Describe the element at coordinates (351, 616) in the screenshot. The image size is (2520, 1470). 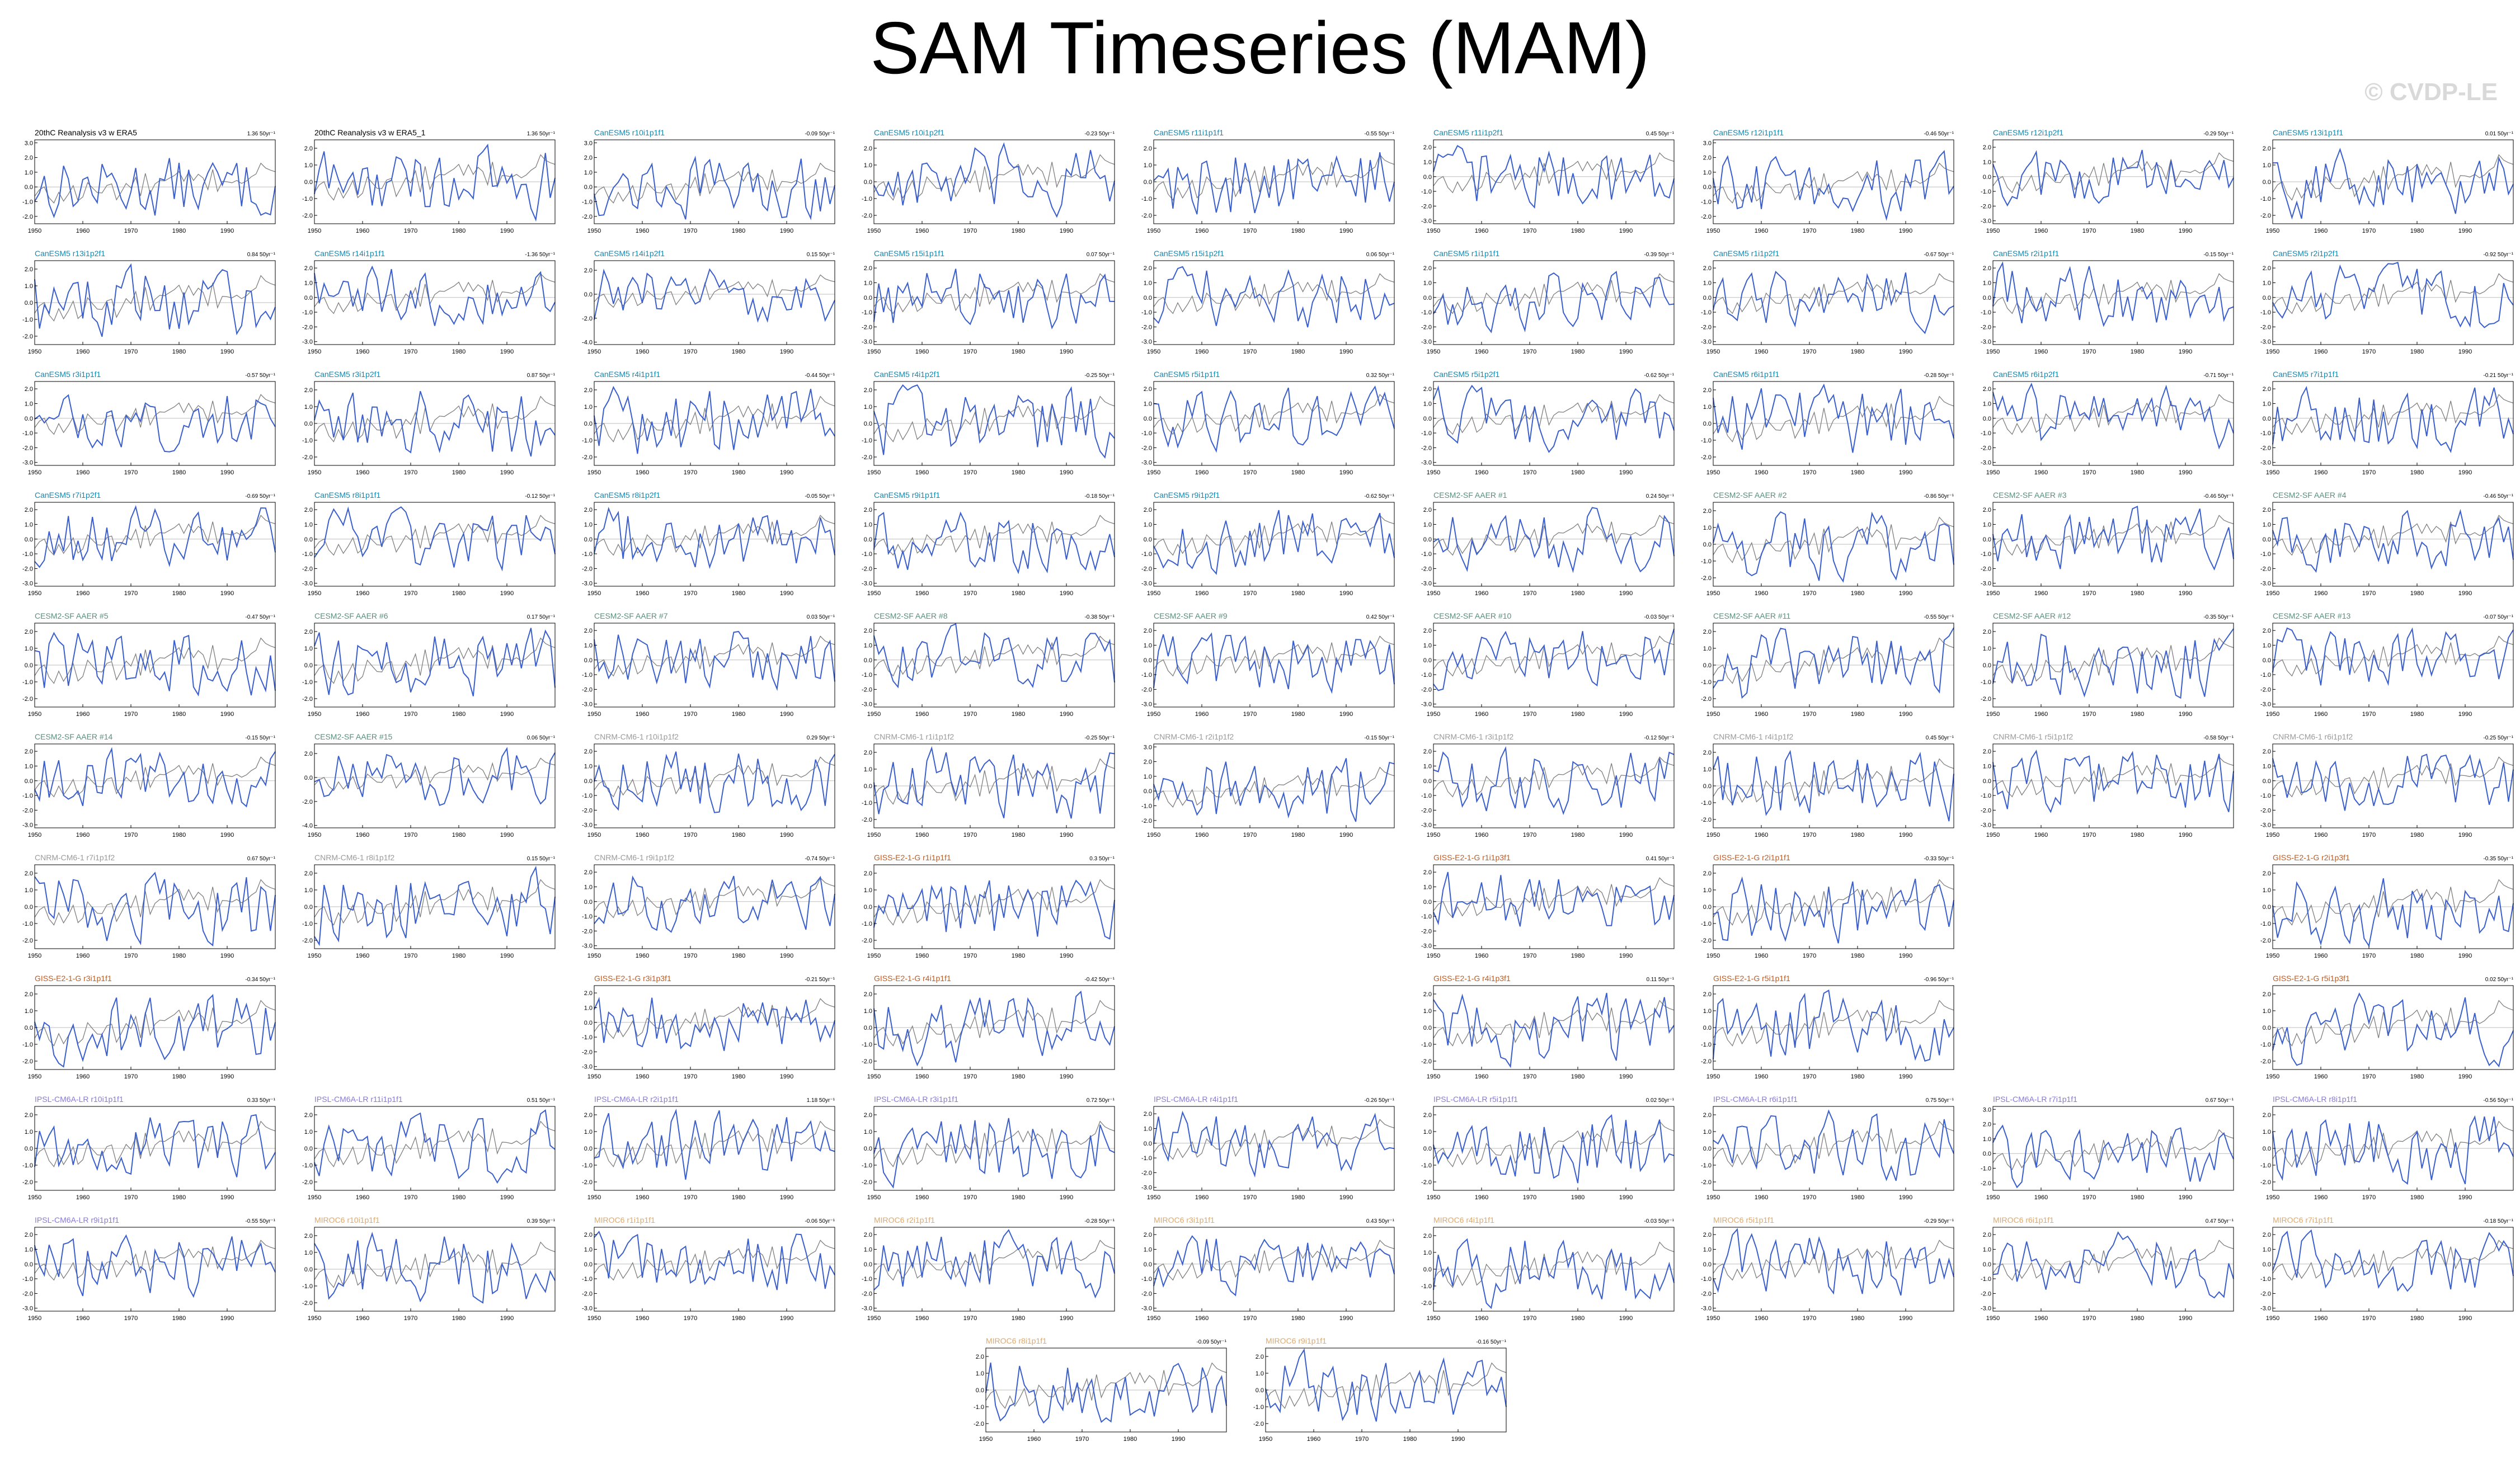
I see `panel-label: CESM2-SF AAER #6` at that location.